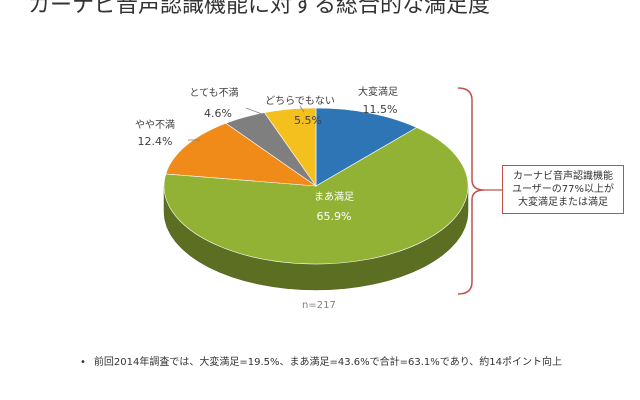 This screenshot has width=640, height=400. What do you see at coordinates (380, 109) in the screenshot?
I see `slice-value-label: 11.5%` at bounding box center [380, 109].